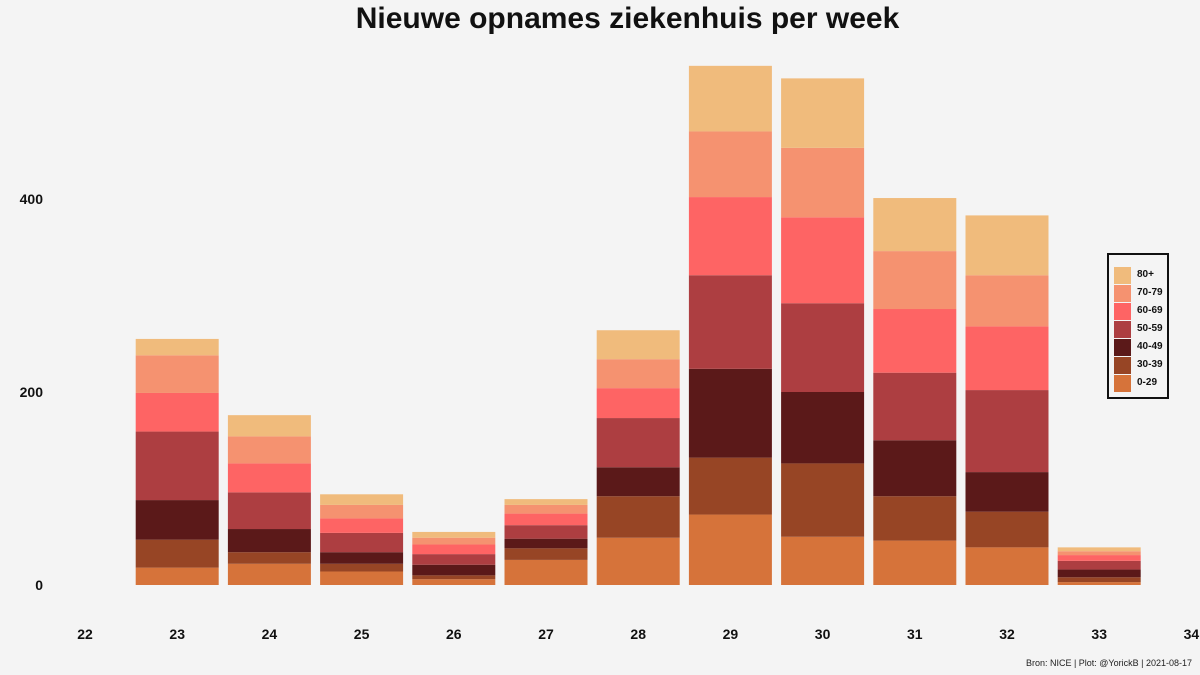 This screenshot has height=675, width=1200. What do you see at coordinates (1150, 310) in the screenshot?
I see `legend-label: 60-69` at bounding box center [1150, 310].